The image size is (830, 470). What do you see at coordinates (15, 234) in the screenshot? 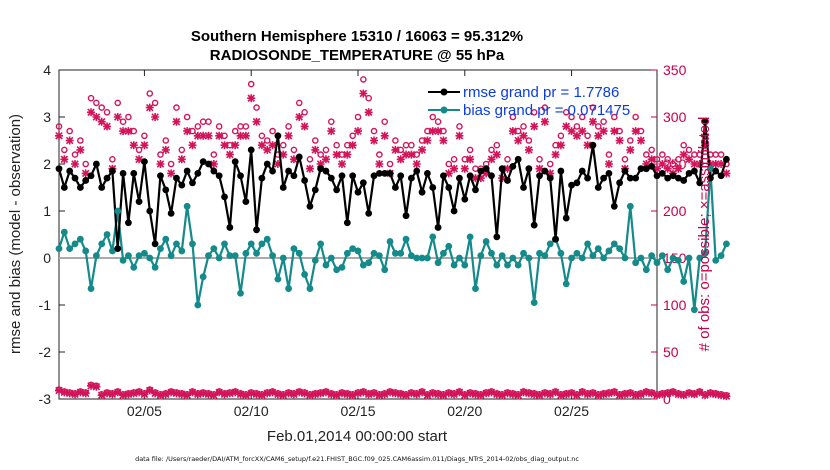
I see `y-axis-left-label: rmse and bias (model - observation)` at bounding box center [15, 234].